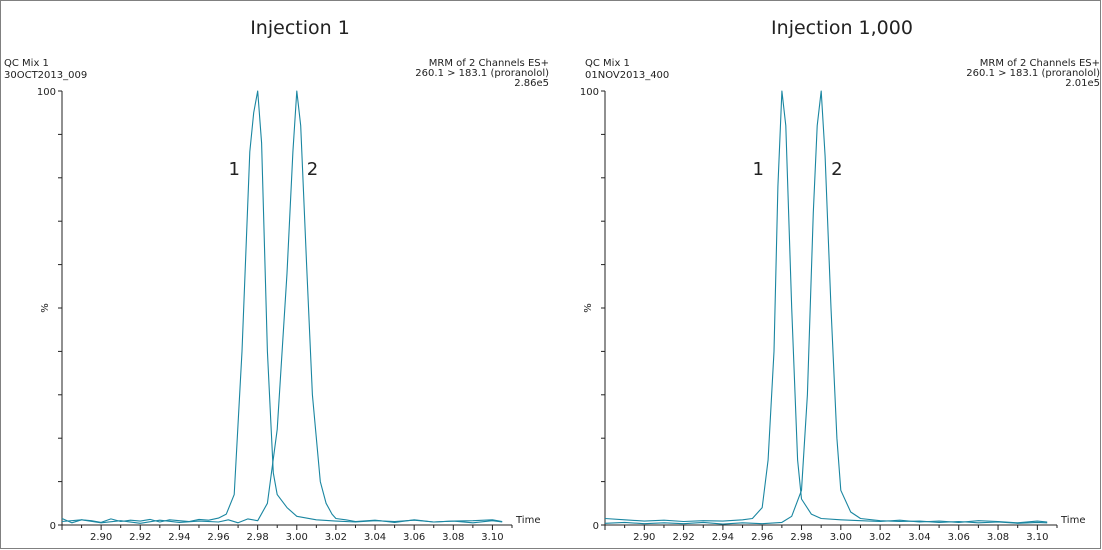 The image size is (1102, 550). I want to click on chart-title: Injection 1,000, so click(842, 28).